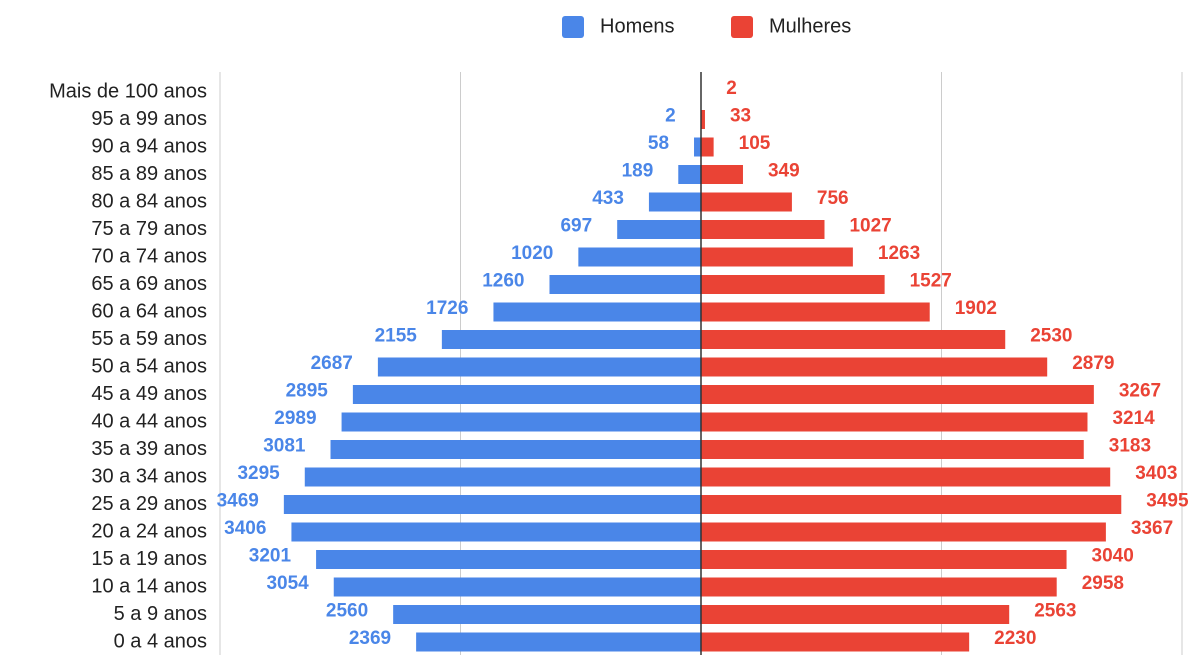 Image resolution: width=1204 pixels, height=655 pixels. Describe the element at coordinates (238, 501) in the screenshot. I see `value-label: 3469` at that location.